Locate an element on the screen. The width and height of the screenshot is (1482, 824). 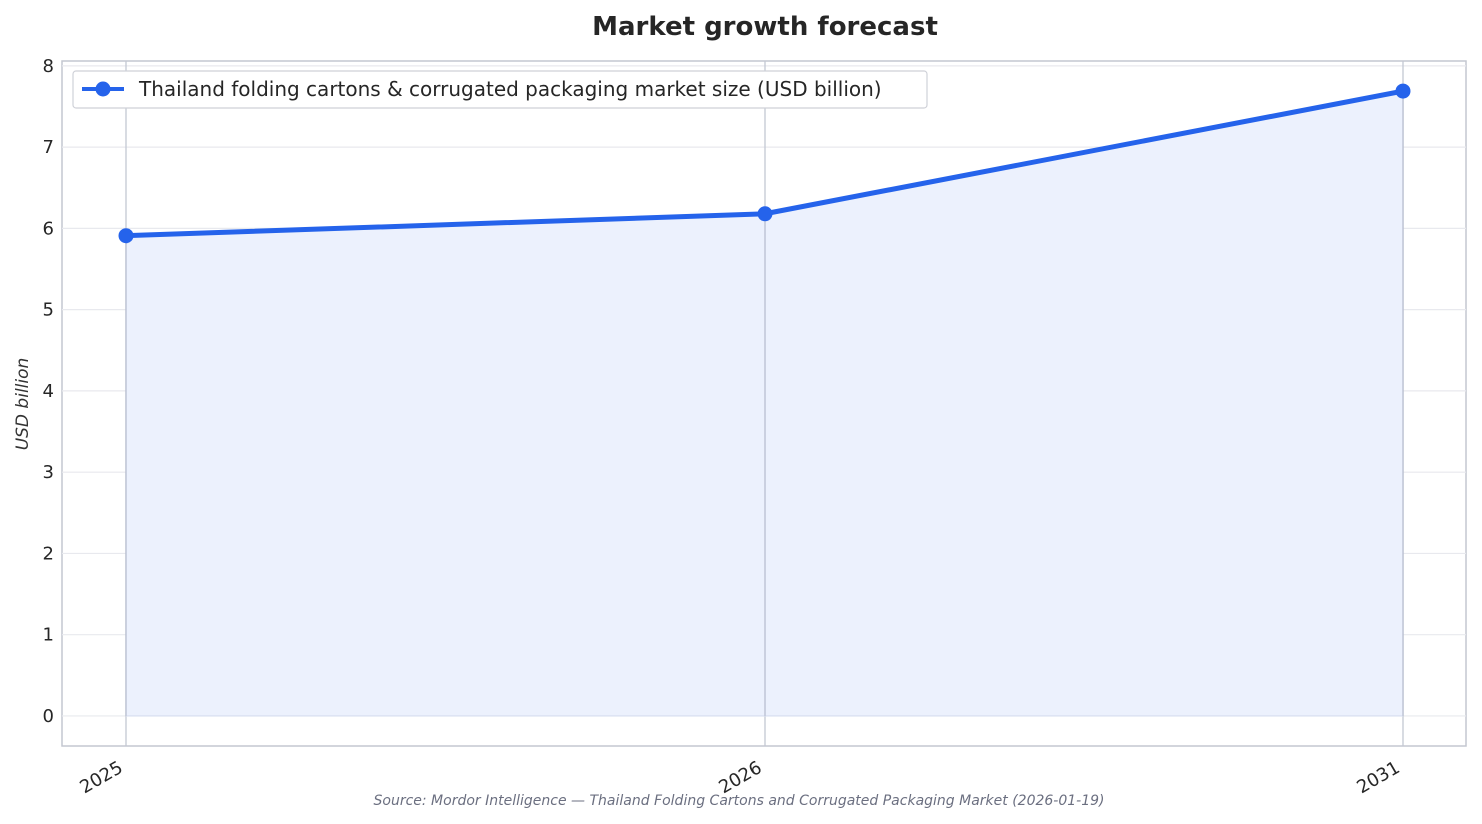
y-axis: 0 1 2 3 4 5 6 7 8 is located at coordinates (48, 391).